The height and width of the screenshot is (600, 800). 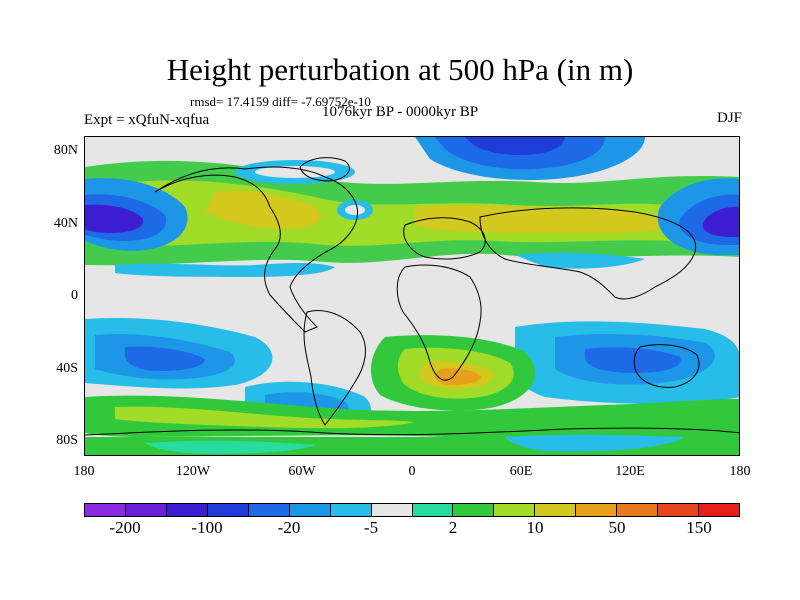 What do you see at coordinates (74, 295) in the screenshot?
I see `y-tick-label: 0` at bounding box center [74, 295].